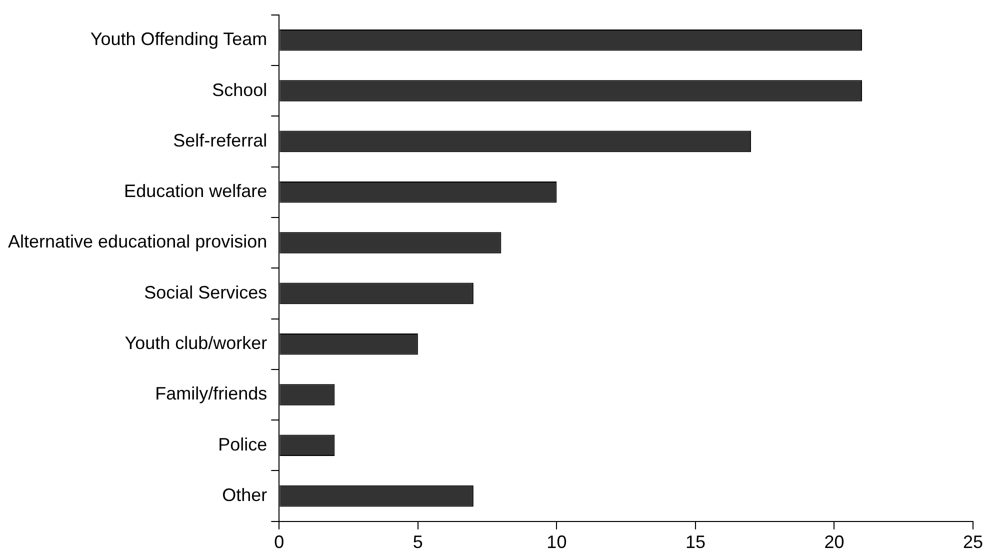 The height and width of the screenshot is (559, 987). What do you see at coordinates (243, 444) in the screenshot?
I see `y-tick-label: Police` at bounding box center [243, 444].